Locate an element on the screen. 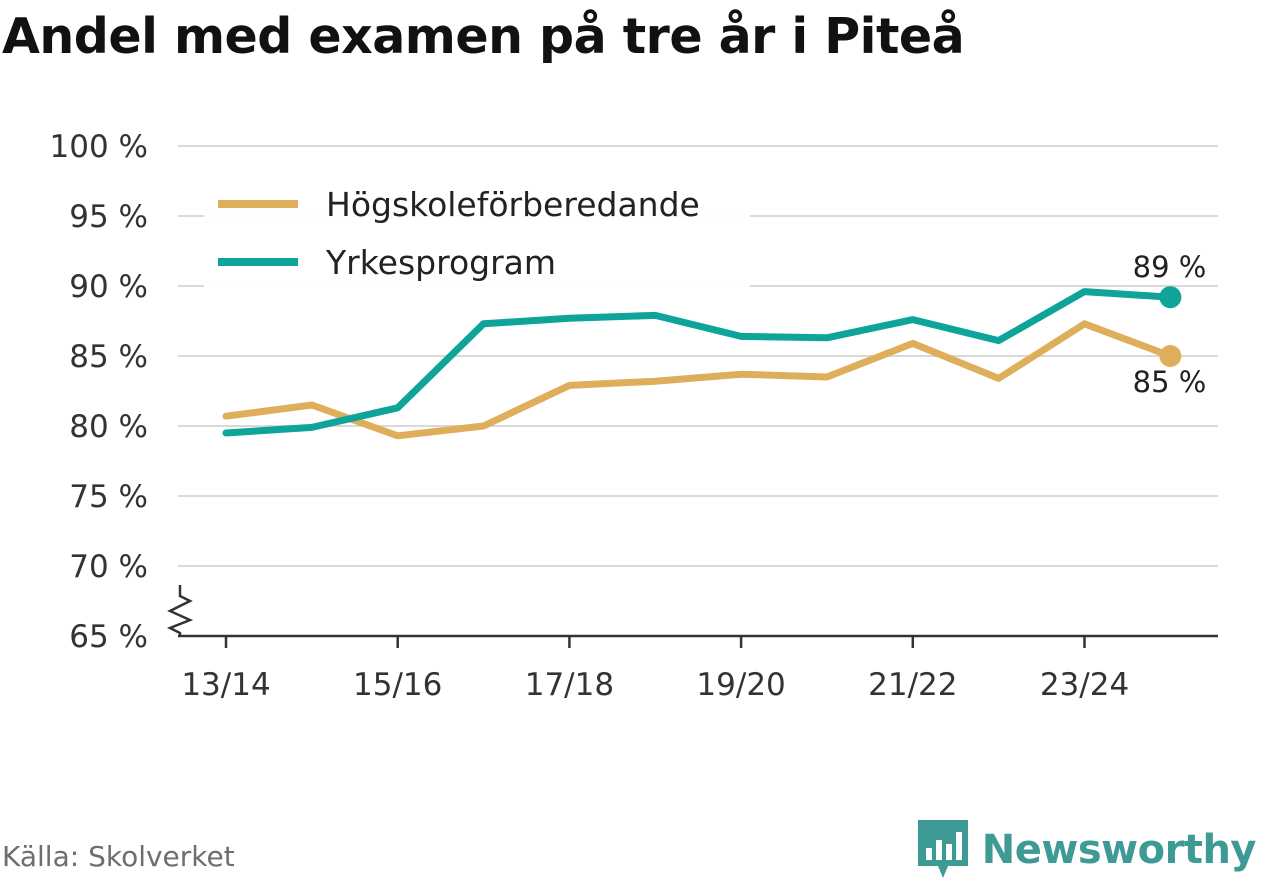 The height and width of the screenshot is (882, 1262). end-labels: 85 % 89 % is located at coordinates (1170, 324).